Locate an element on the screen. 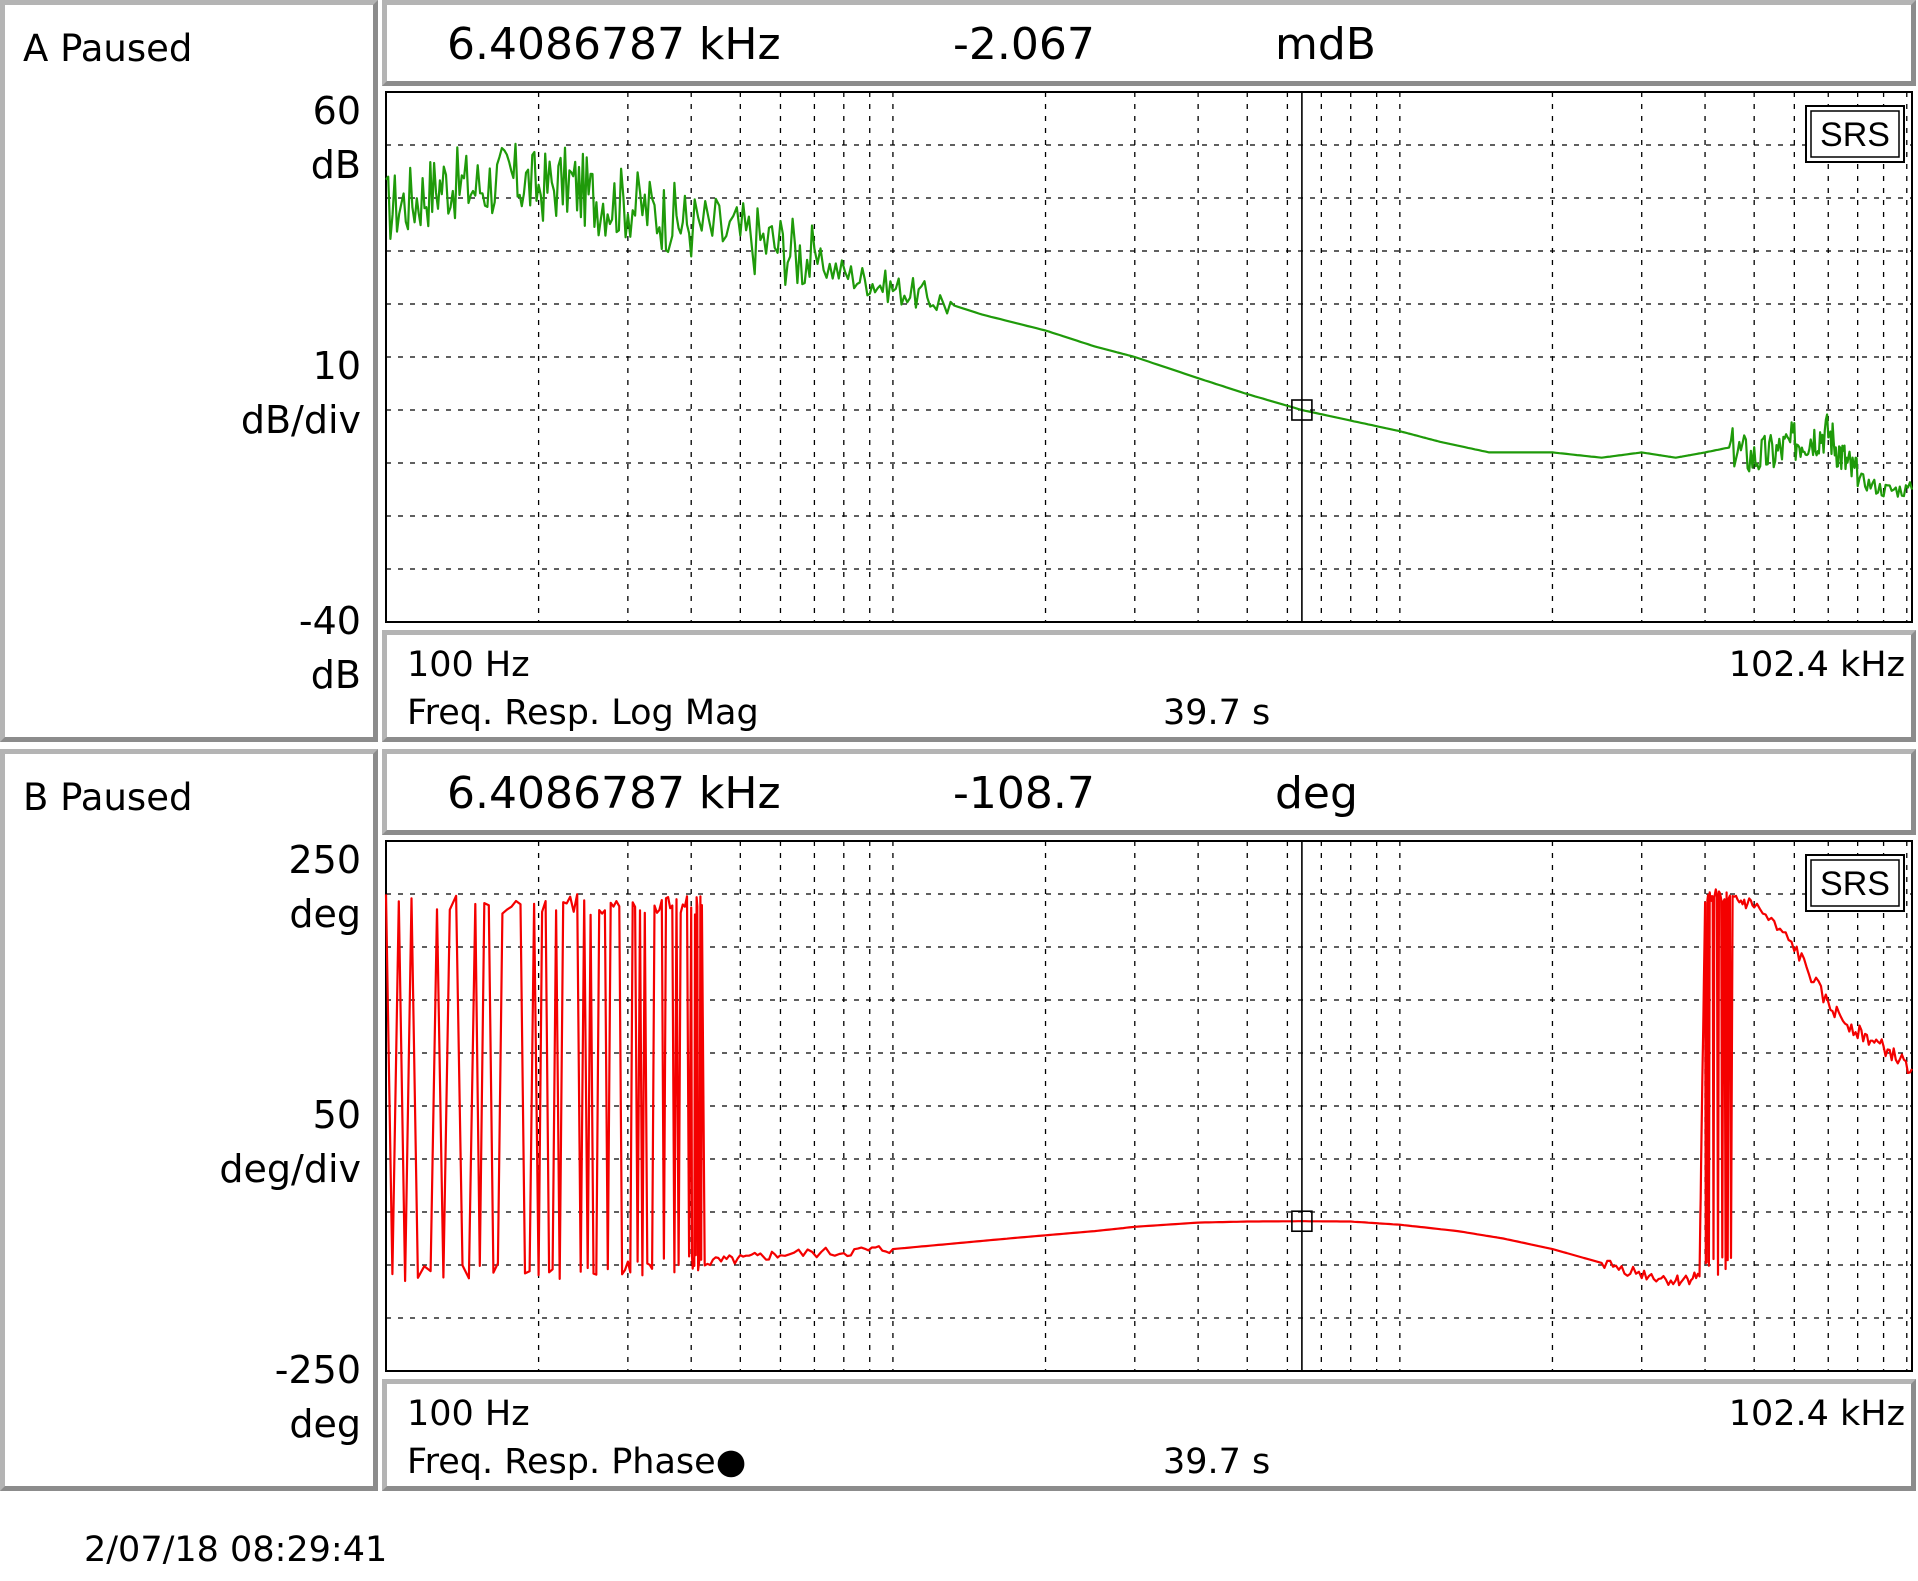  panel-a-srs-logo: SRS is located at coordinates (1855, 134).